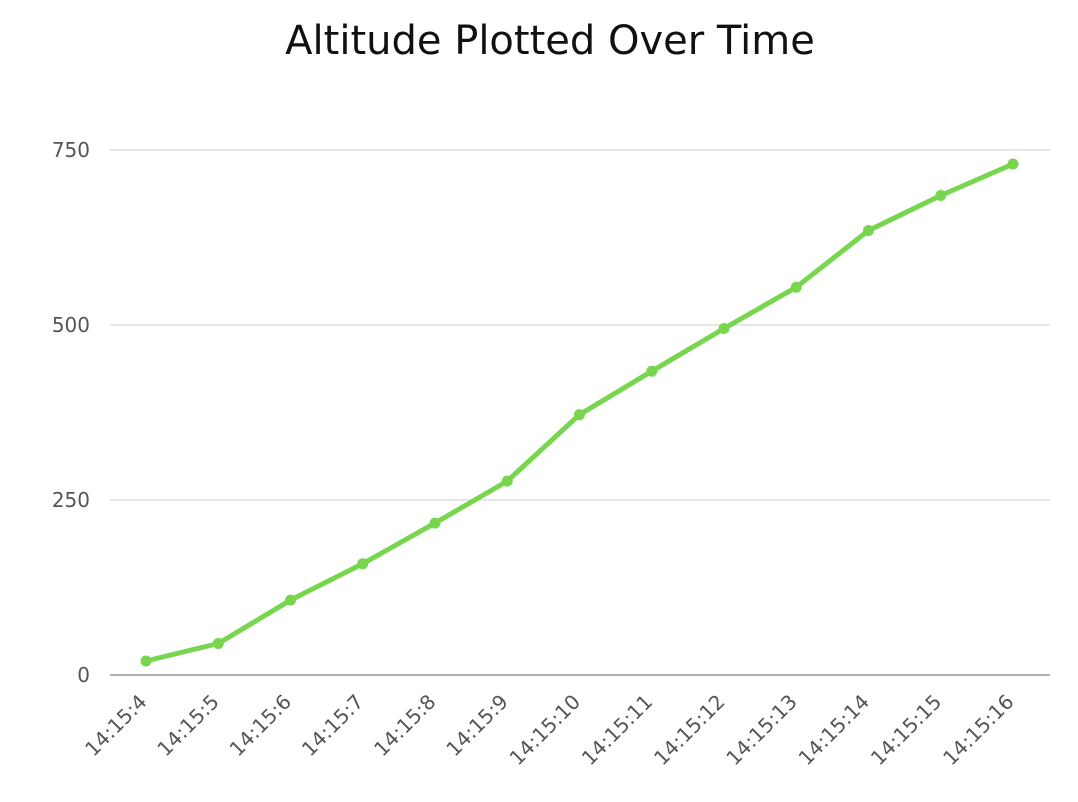  I want to click on x-tick-label-4: 14:15:8, so click(404, 725).